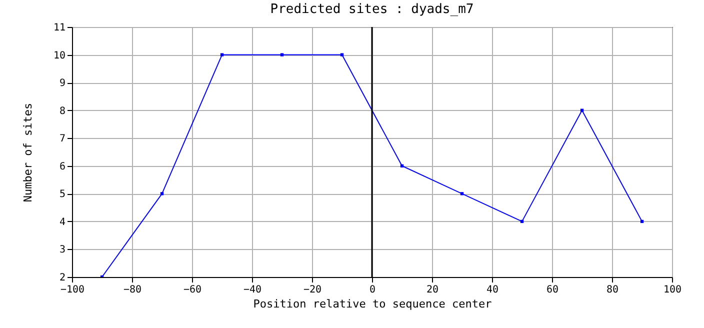 The height and width of the screenshot is (328, 704). I want to click on x-tick-label: 40, so click(492, 290).